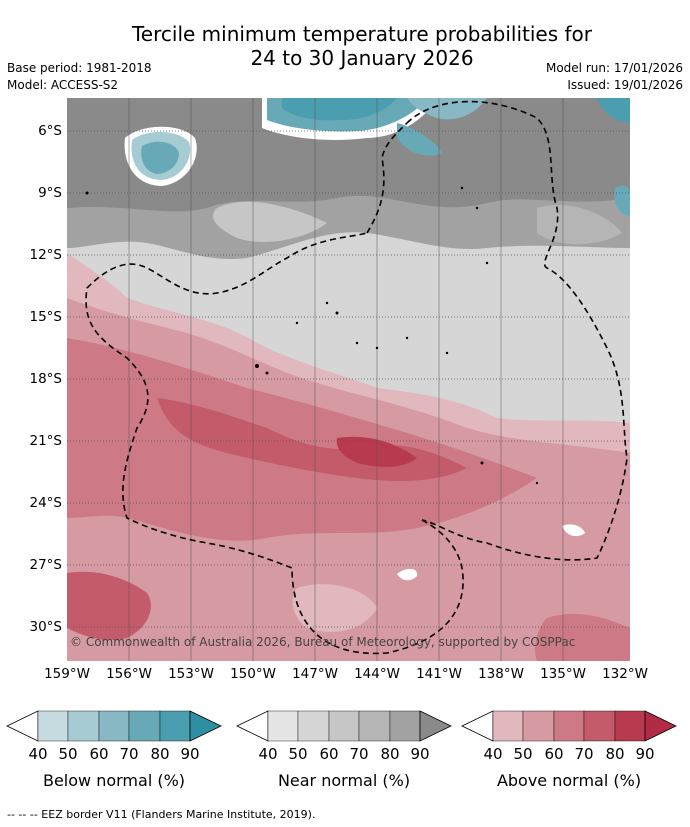 The height and width of the screenshot is (827, 690). I want to click on lon-label-141w: 141°W, so click(439, 674).